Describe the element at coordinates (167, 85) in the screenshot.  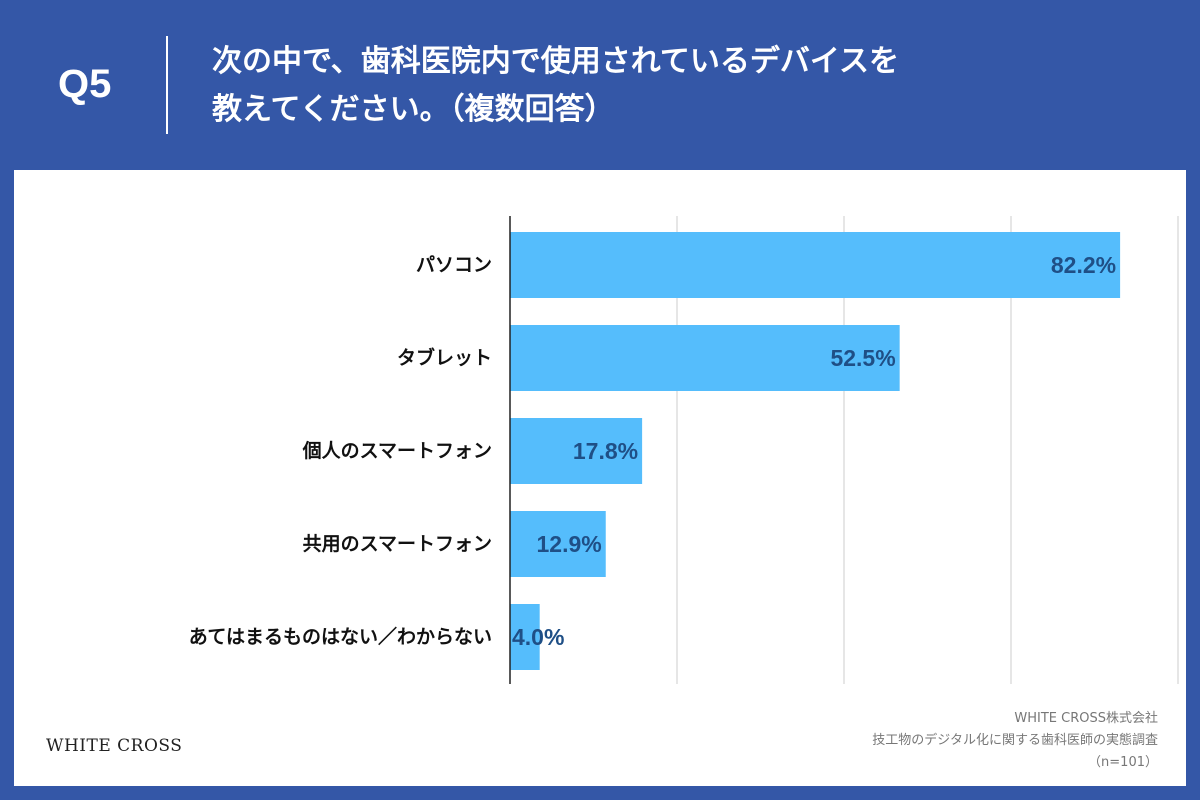
I see `header-divider` at that location.